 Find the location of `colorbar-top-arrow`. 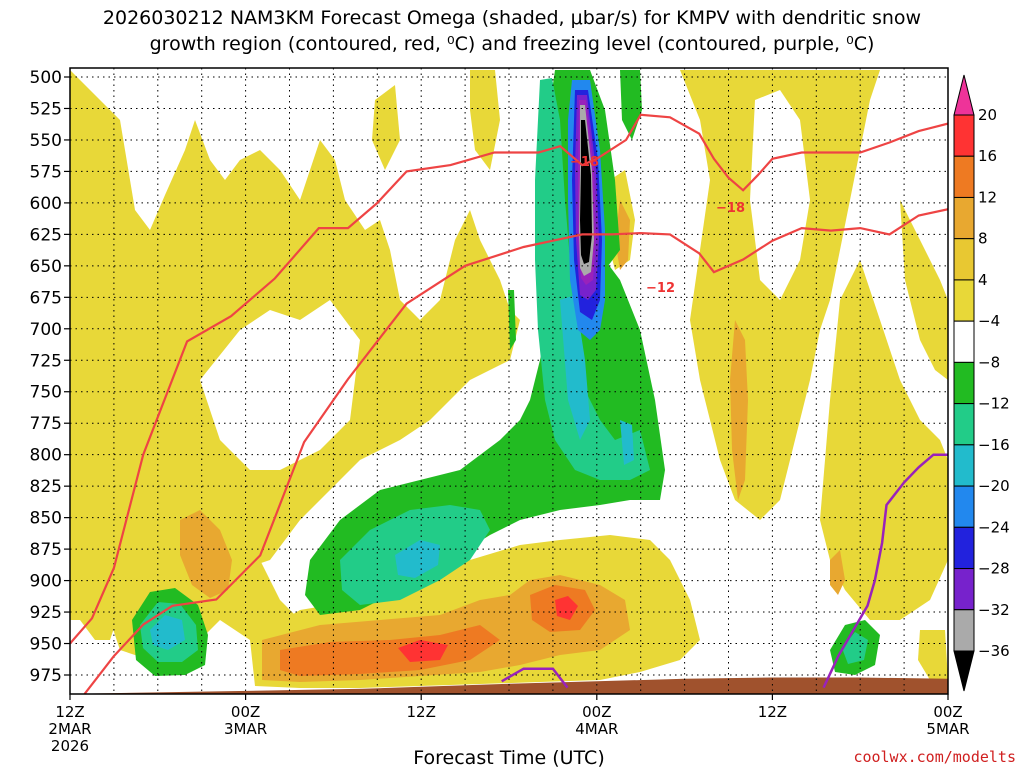

colorbar-top-arrow is located at coordinates (964, 95).